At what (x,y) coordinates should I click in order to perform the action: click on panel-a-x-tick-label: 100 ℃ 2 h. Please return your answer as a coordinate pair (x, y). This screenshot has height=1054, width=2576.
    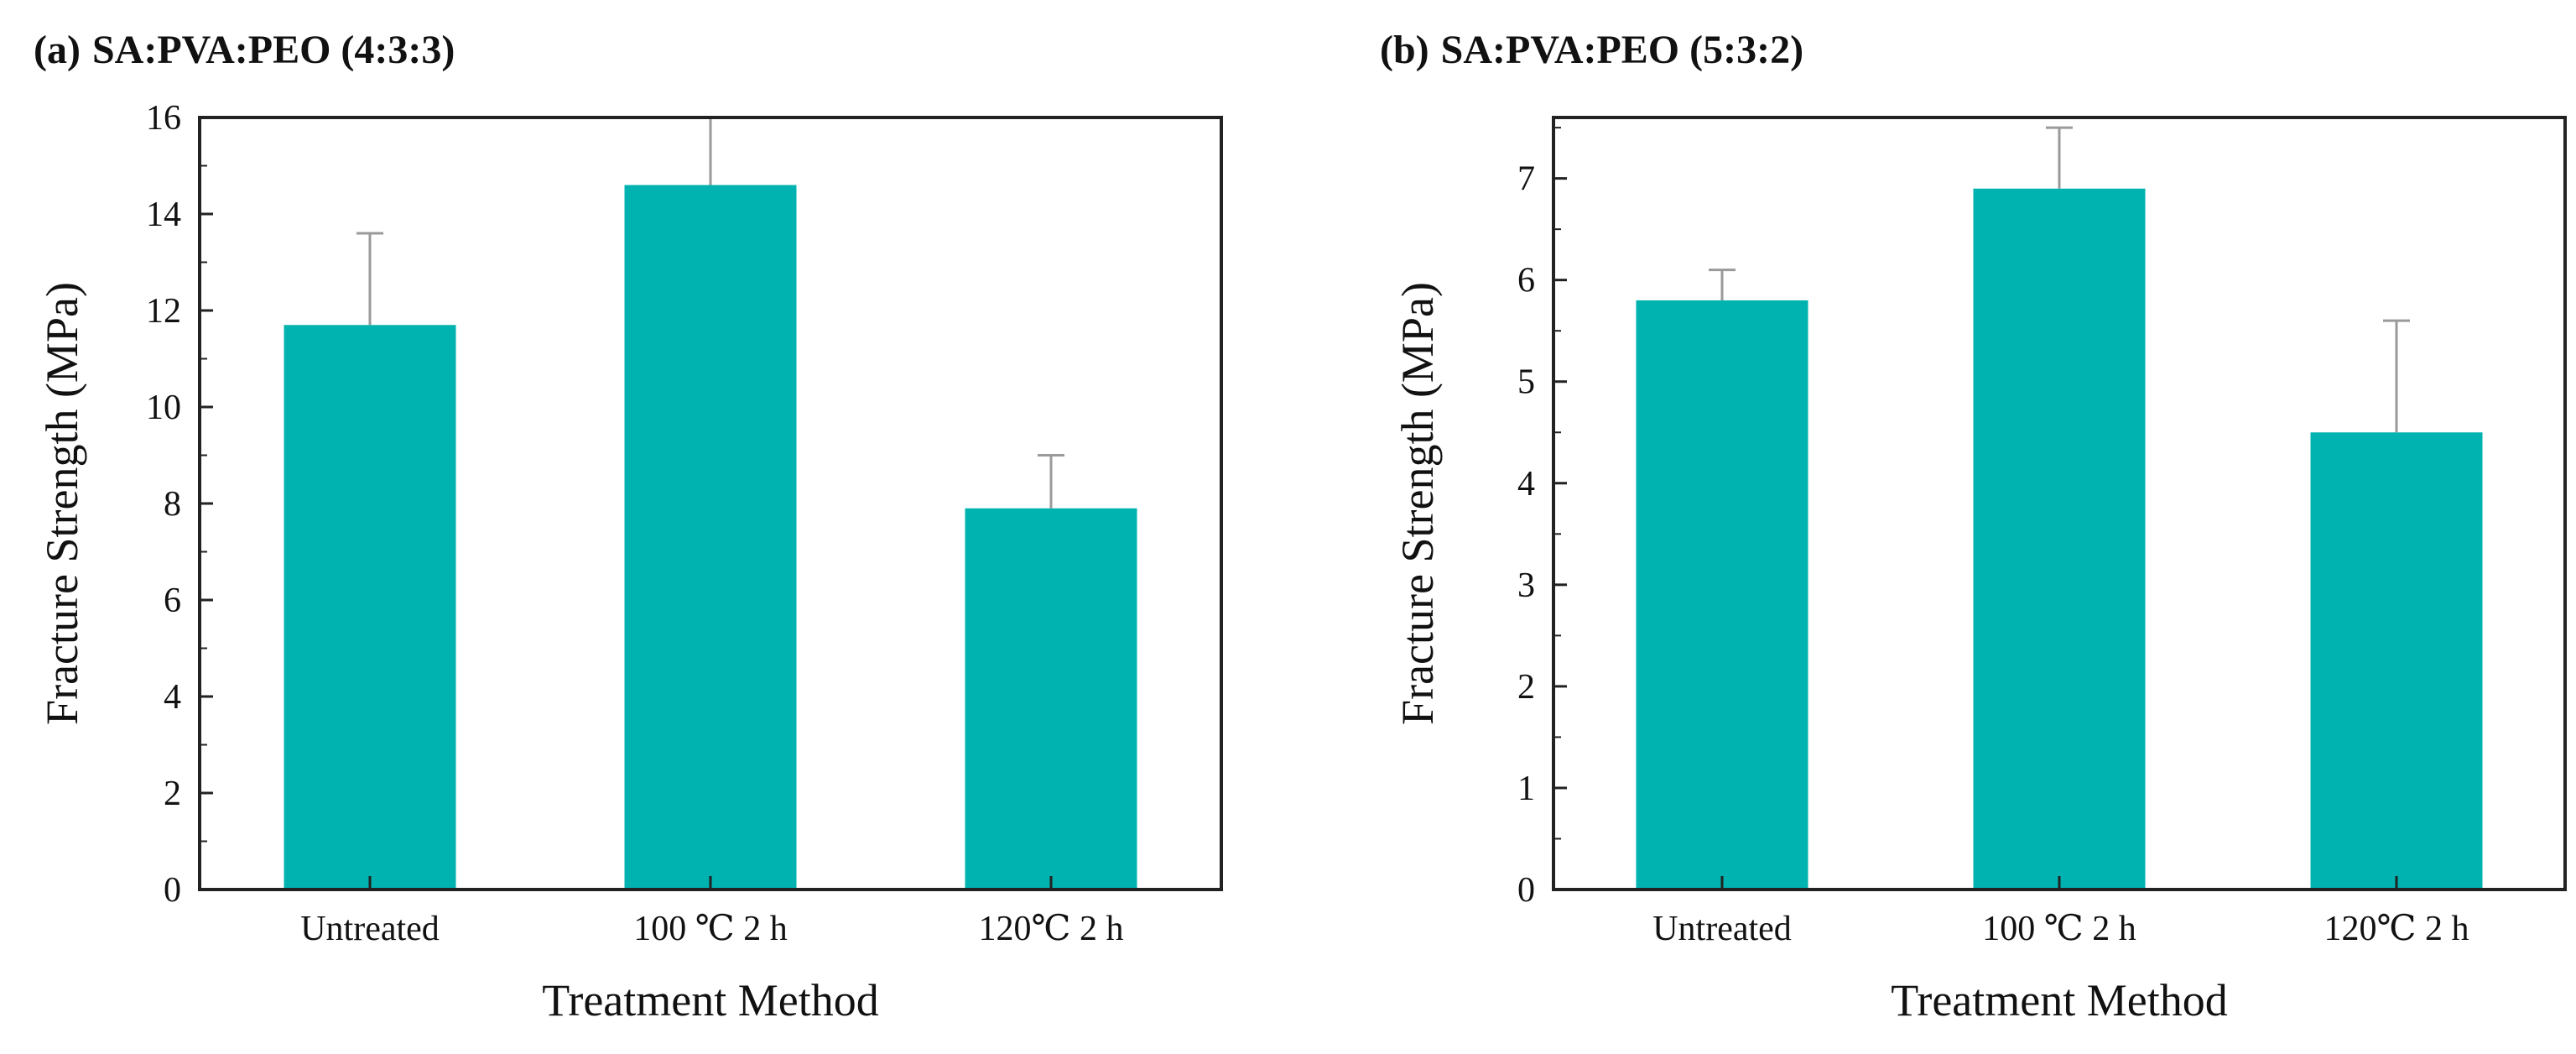
    Looking at the image, I should click on (710, 929).